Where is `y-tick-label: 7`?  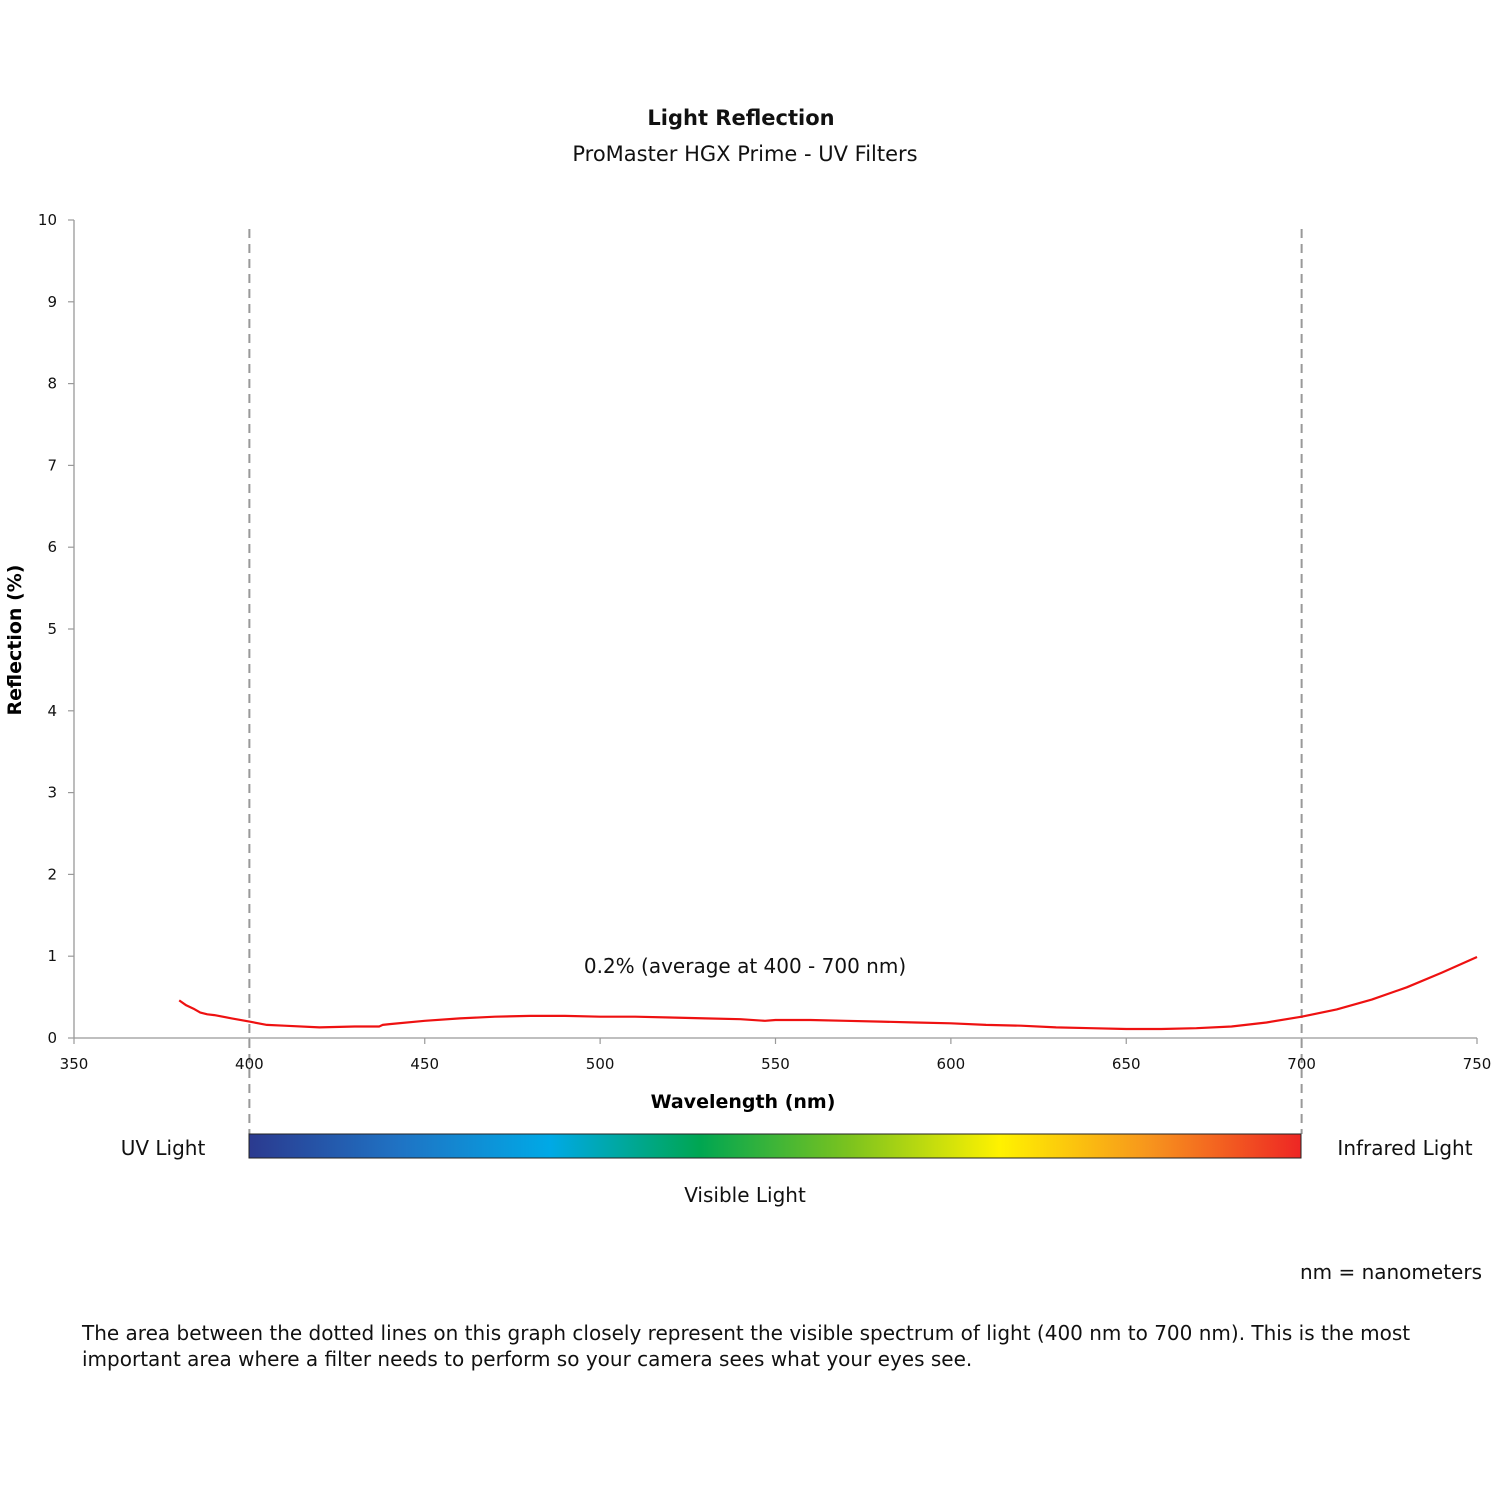 y-tick-label: 7 is located at coordinates (52, 465).